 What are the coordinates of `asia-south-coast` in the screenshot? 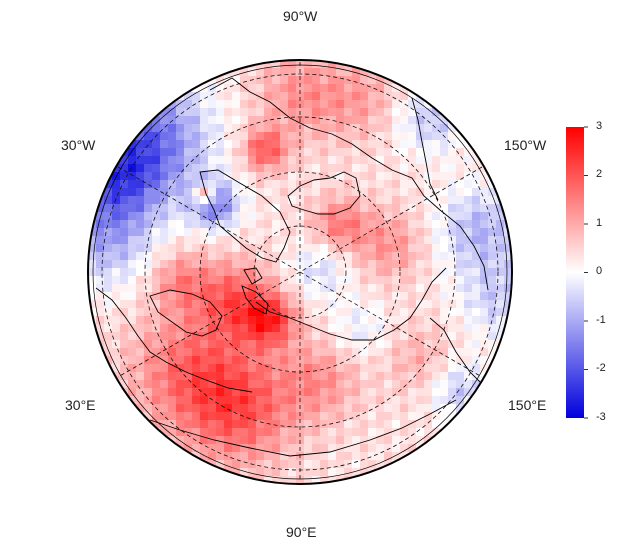 It's located at (303, 428).